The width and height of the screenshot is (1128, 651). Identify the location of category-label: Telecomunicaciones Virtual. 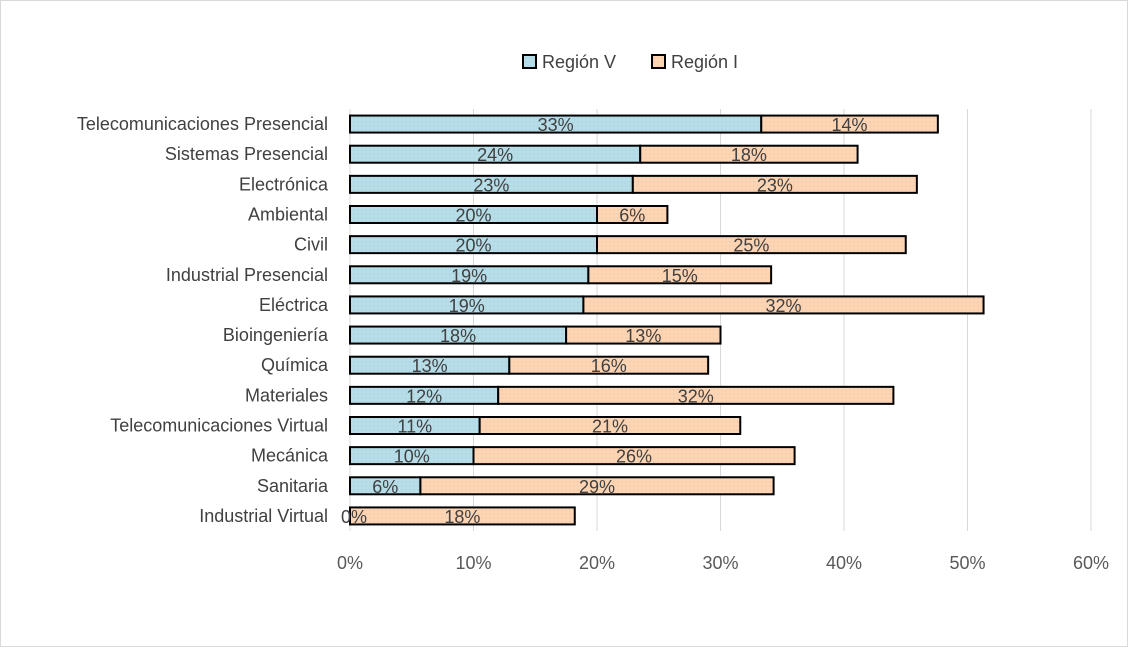
(219, 426).